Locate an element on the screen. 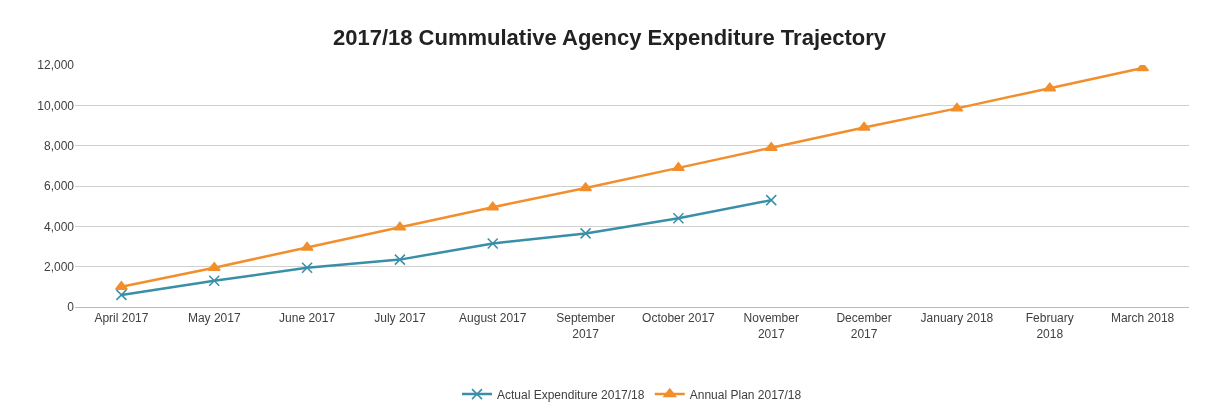 The width and height of the screenshot is (1219, 420). x-tick-label: March 2018 is located at coordinates (1142, 318).